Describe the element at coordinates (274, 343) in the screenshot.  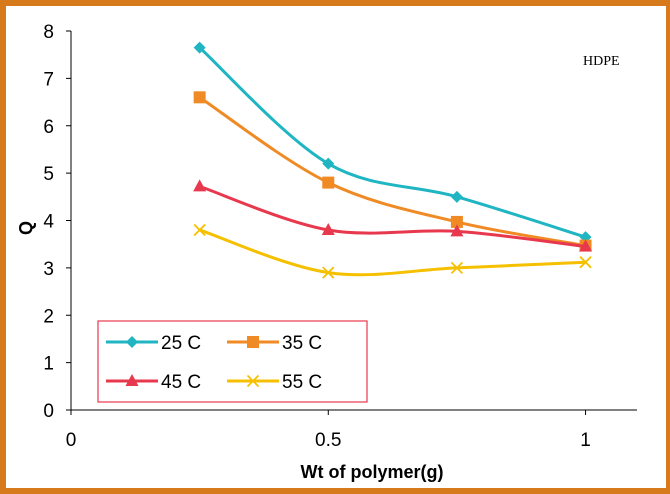
I see `legend-item-35-c: 35 C` at that location.